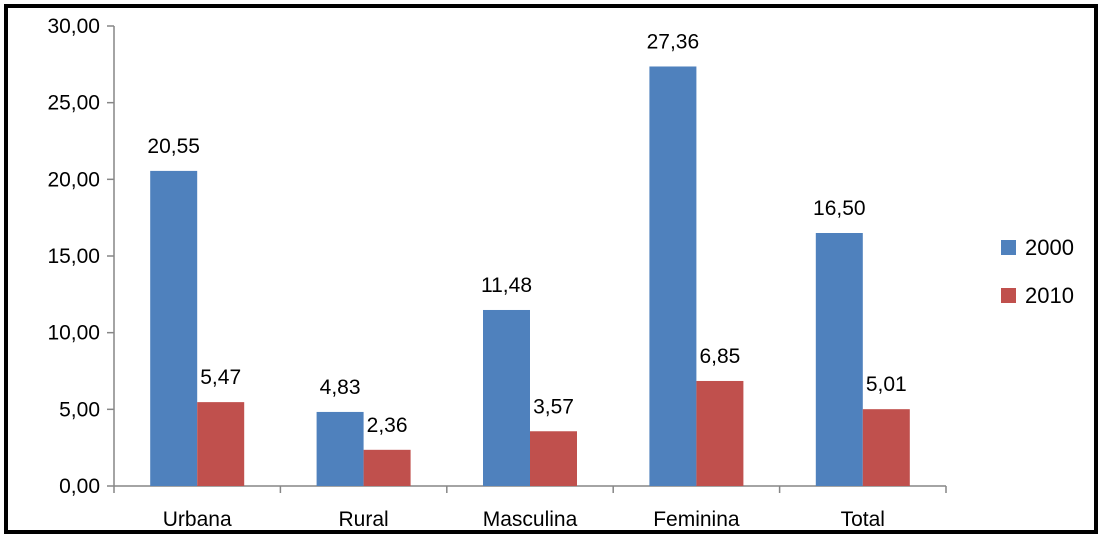 This screenshot has height=546, width=1110. I want to click on data-label: 4,83, so click(340, 387).